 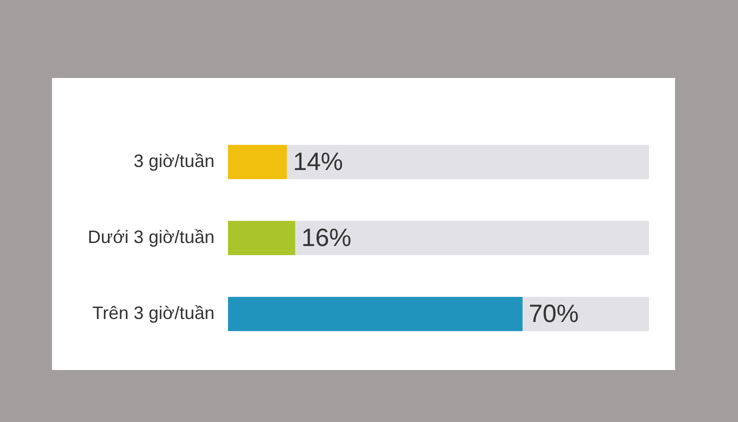 I want to click on y-tick-label: 3 giờ/tuần, so click(x=174, y=161).